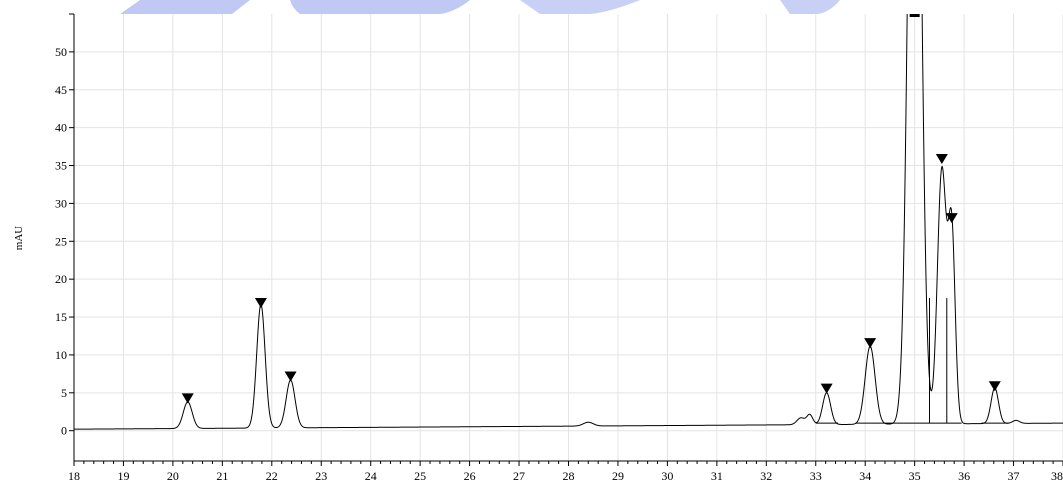 This screenshot has width=1063, height=486. I want to click on x-tick-label: 34, so click(865, 476).